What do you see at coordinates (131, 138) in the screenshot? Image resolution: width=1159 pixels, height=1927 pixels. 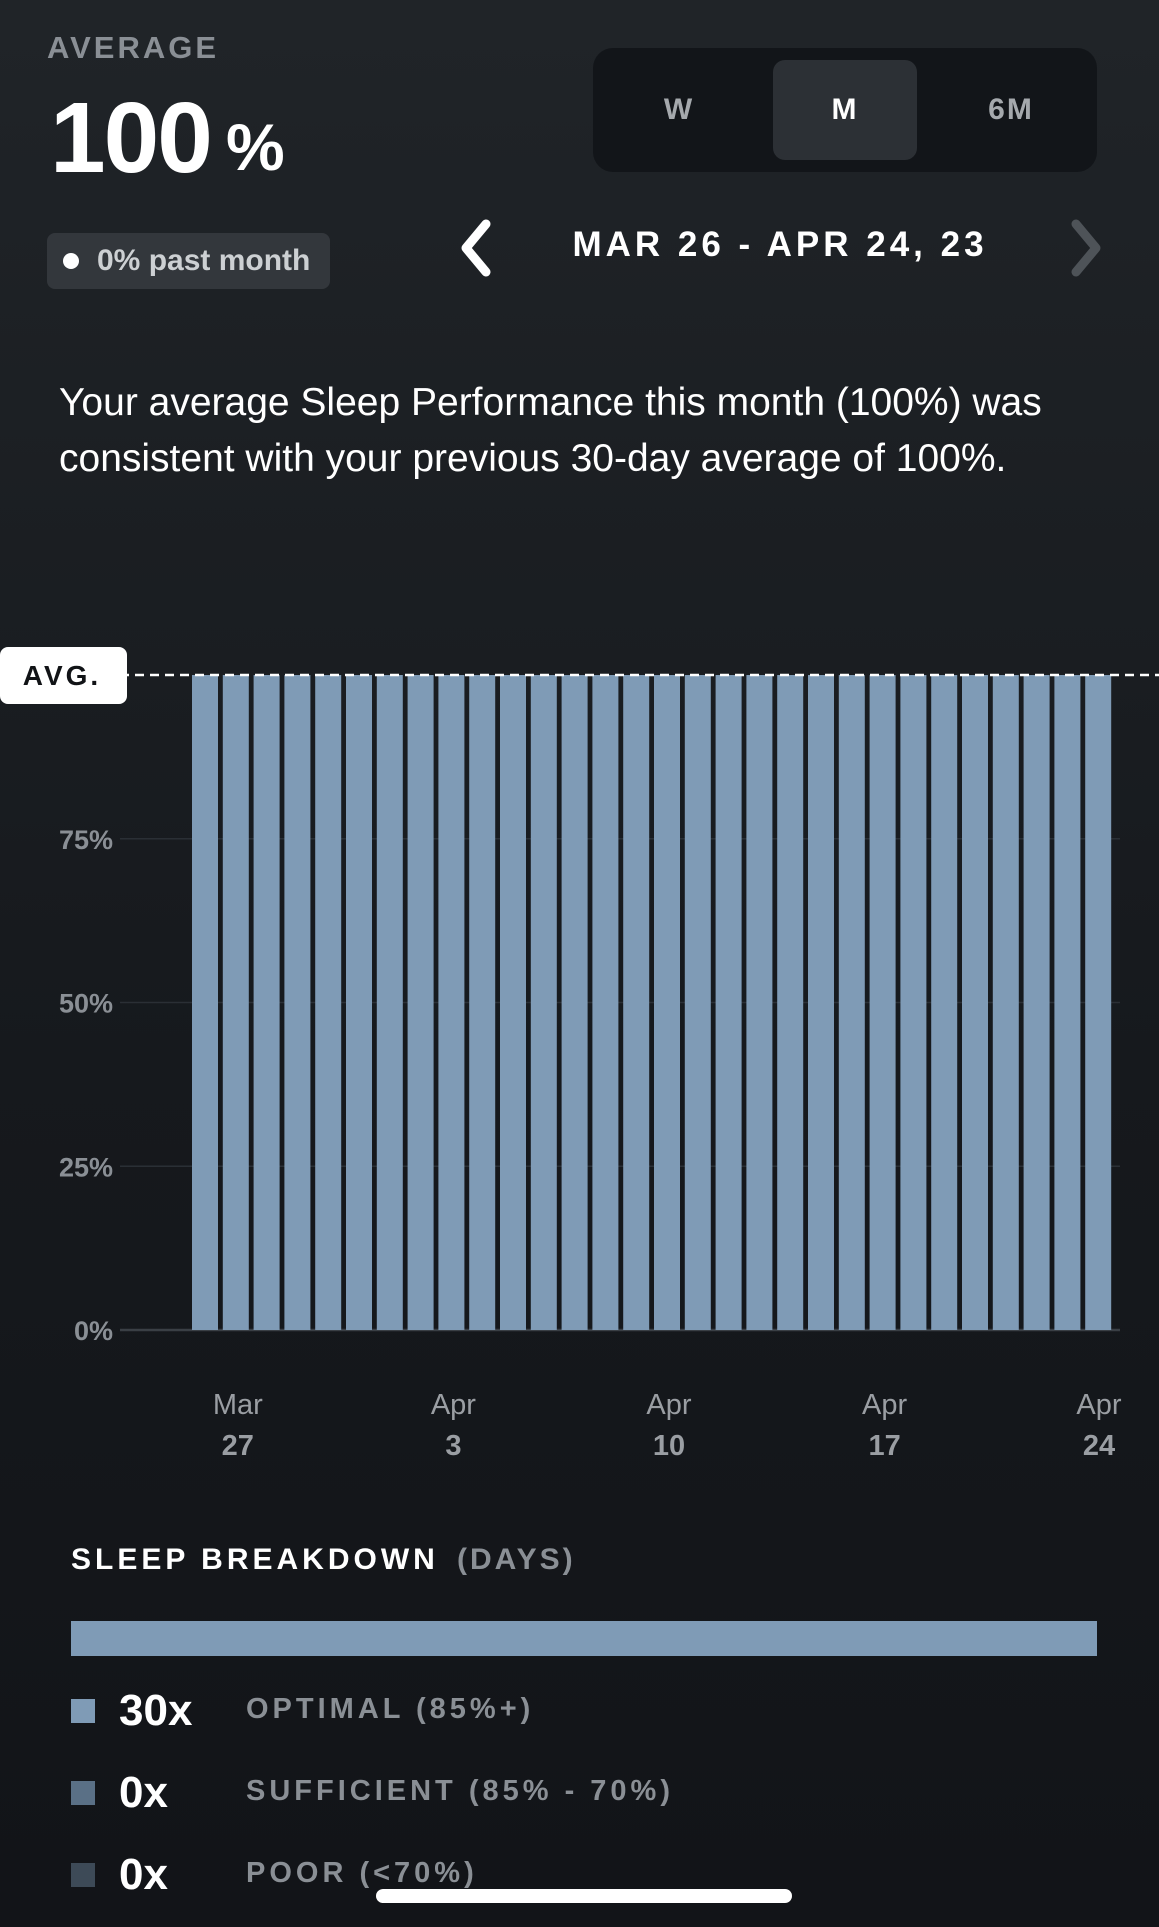 I see `average-value: 100` at bounding box center [131, 138].